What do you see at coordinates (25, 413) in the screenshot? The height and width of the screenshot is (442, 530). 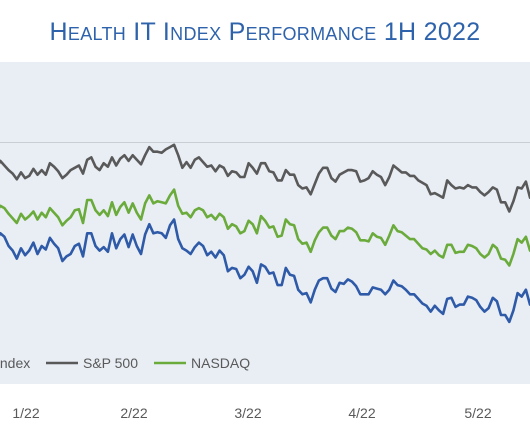 I see `x-tick-label: 1/22` at bounding box center [25, 413].